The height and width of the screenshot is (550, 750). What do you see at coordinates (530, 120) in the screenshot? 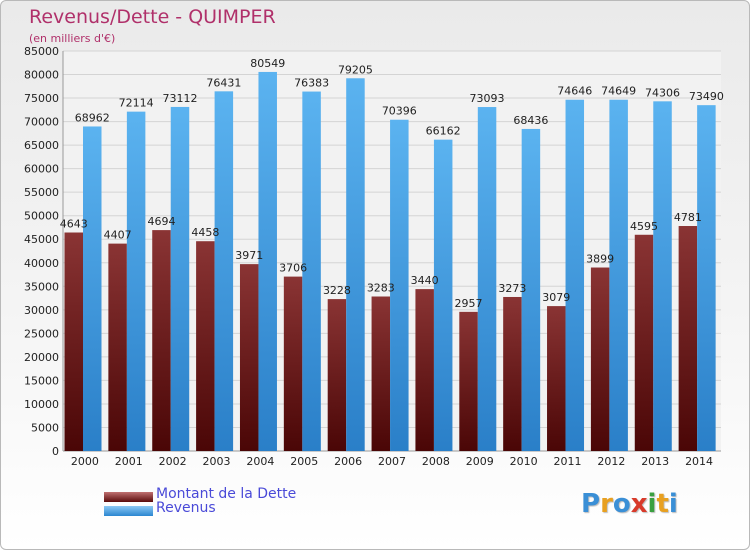
I see `data-label-revenus: 68436` at bounding box center [530, 120].